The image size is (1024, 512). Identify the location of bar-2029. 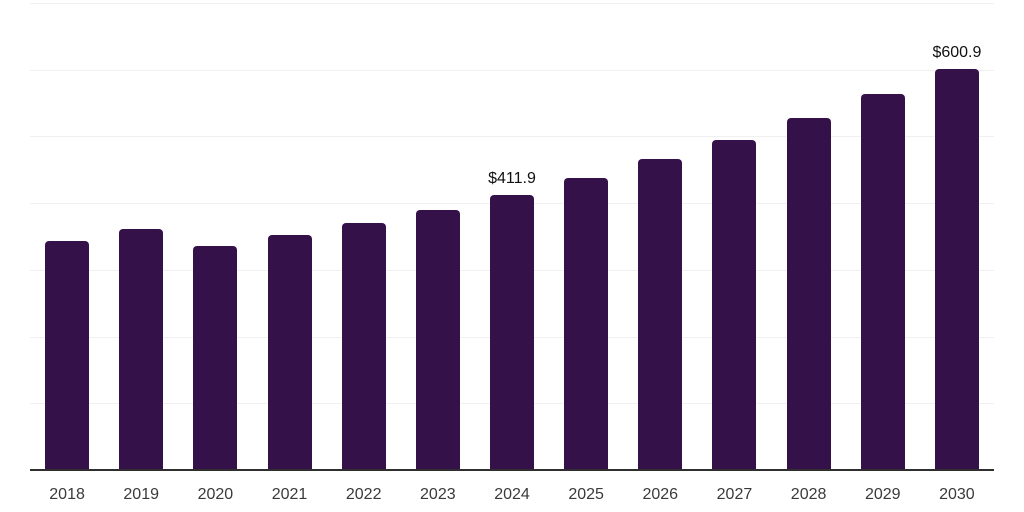
(882, 281).